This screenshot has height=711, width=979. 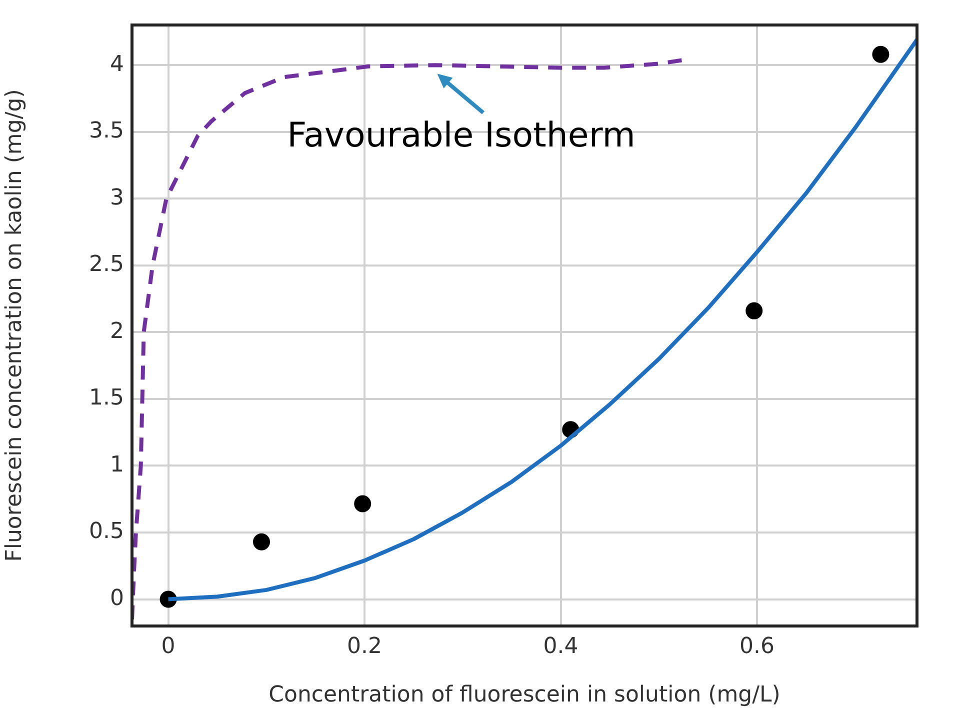 I want to click on x-tick-label: 0, so click(x=168, y=646).